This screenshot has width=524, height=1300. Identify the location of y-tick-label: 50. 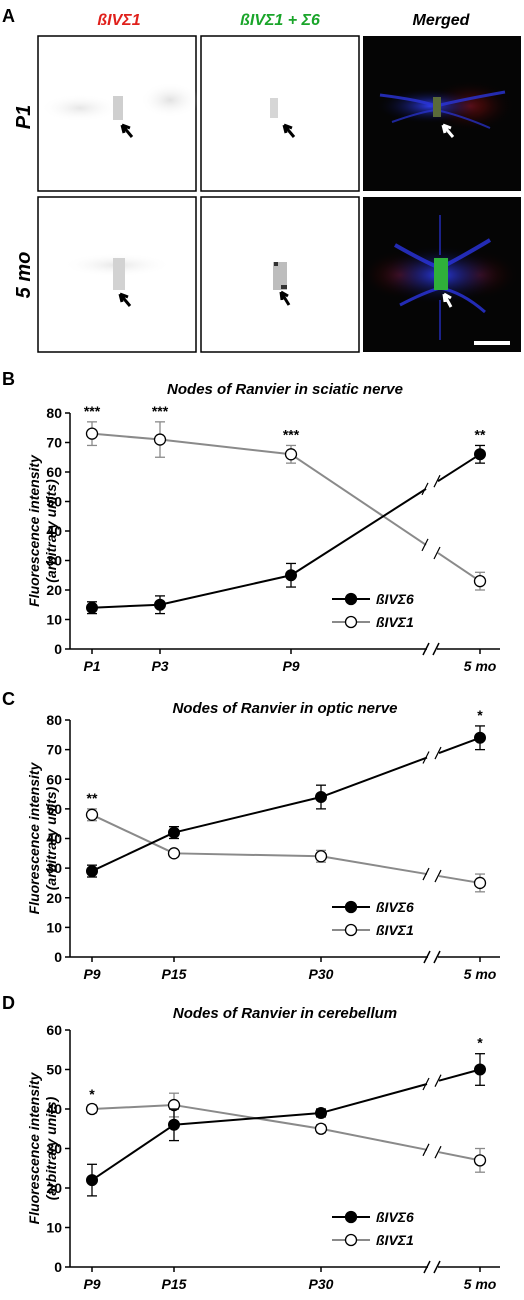
(54, 809).